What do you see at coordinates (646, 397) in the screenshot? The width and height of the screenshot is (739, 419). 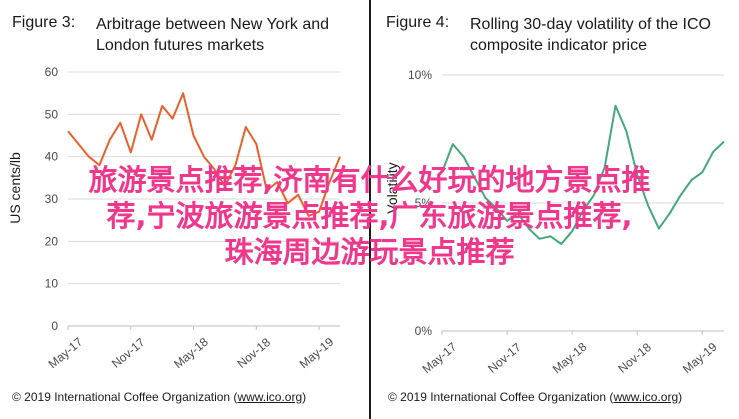 I see `figure-4-source-link: www.ico.org` at bounding box center [646, 397].